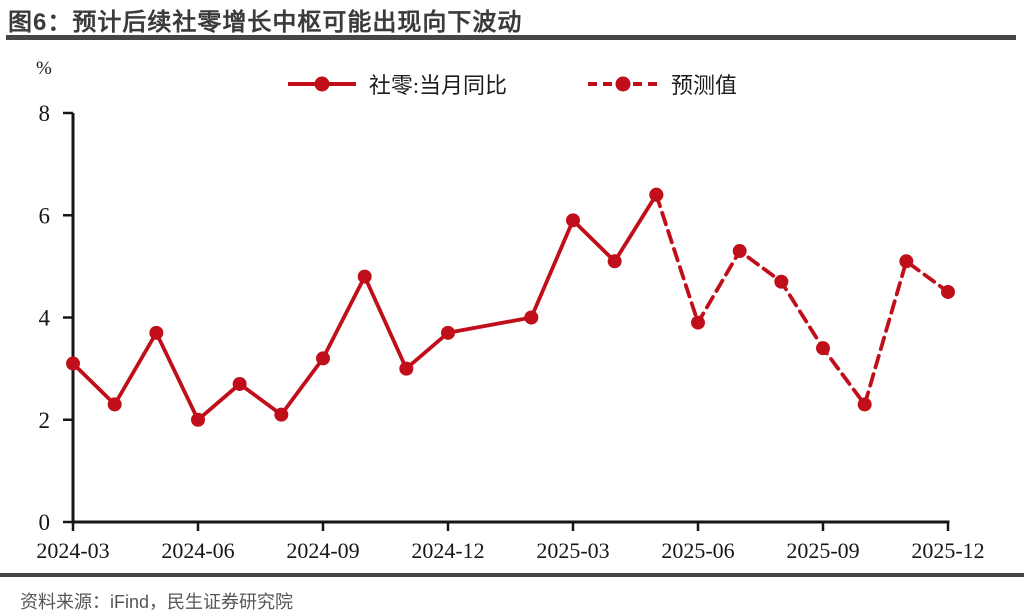 The image size is (1024, 616). Describe the element at coordinates (45, 420) in the screenshot. I see `y-tick-label: 2` at that location.